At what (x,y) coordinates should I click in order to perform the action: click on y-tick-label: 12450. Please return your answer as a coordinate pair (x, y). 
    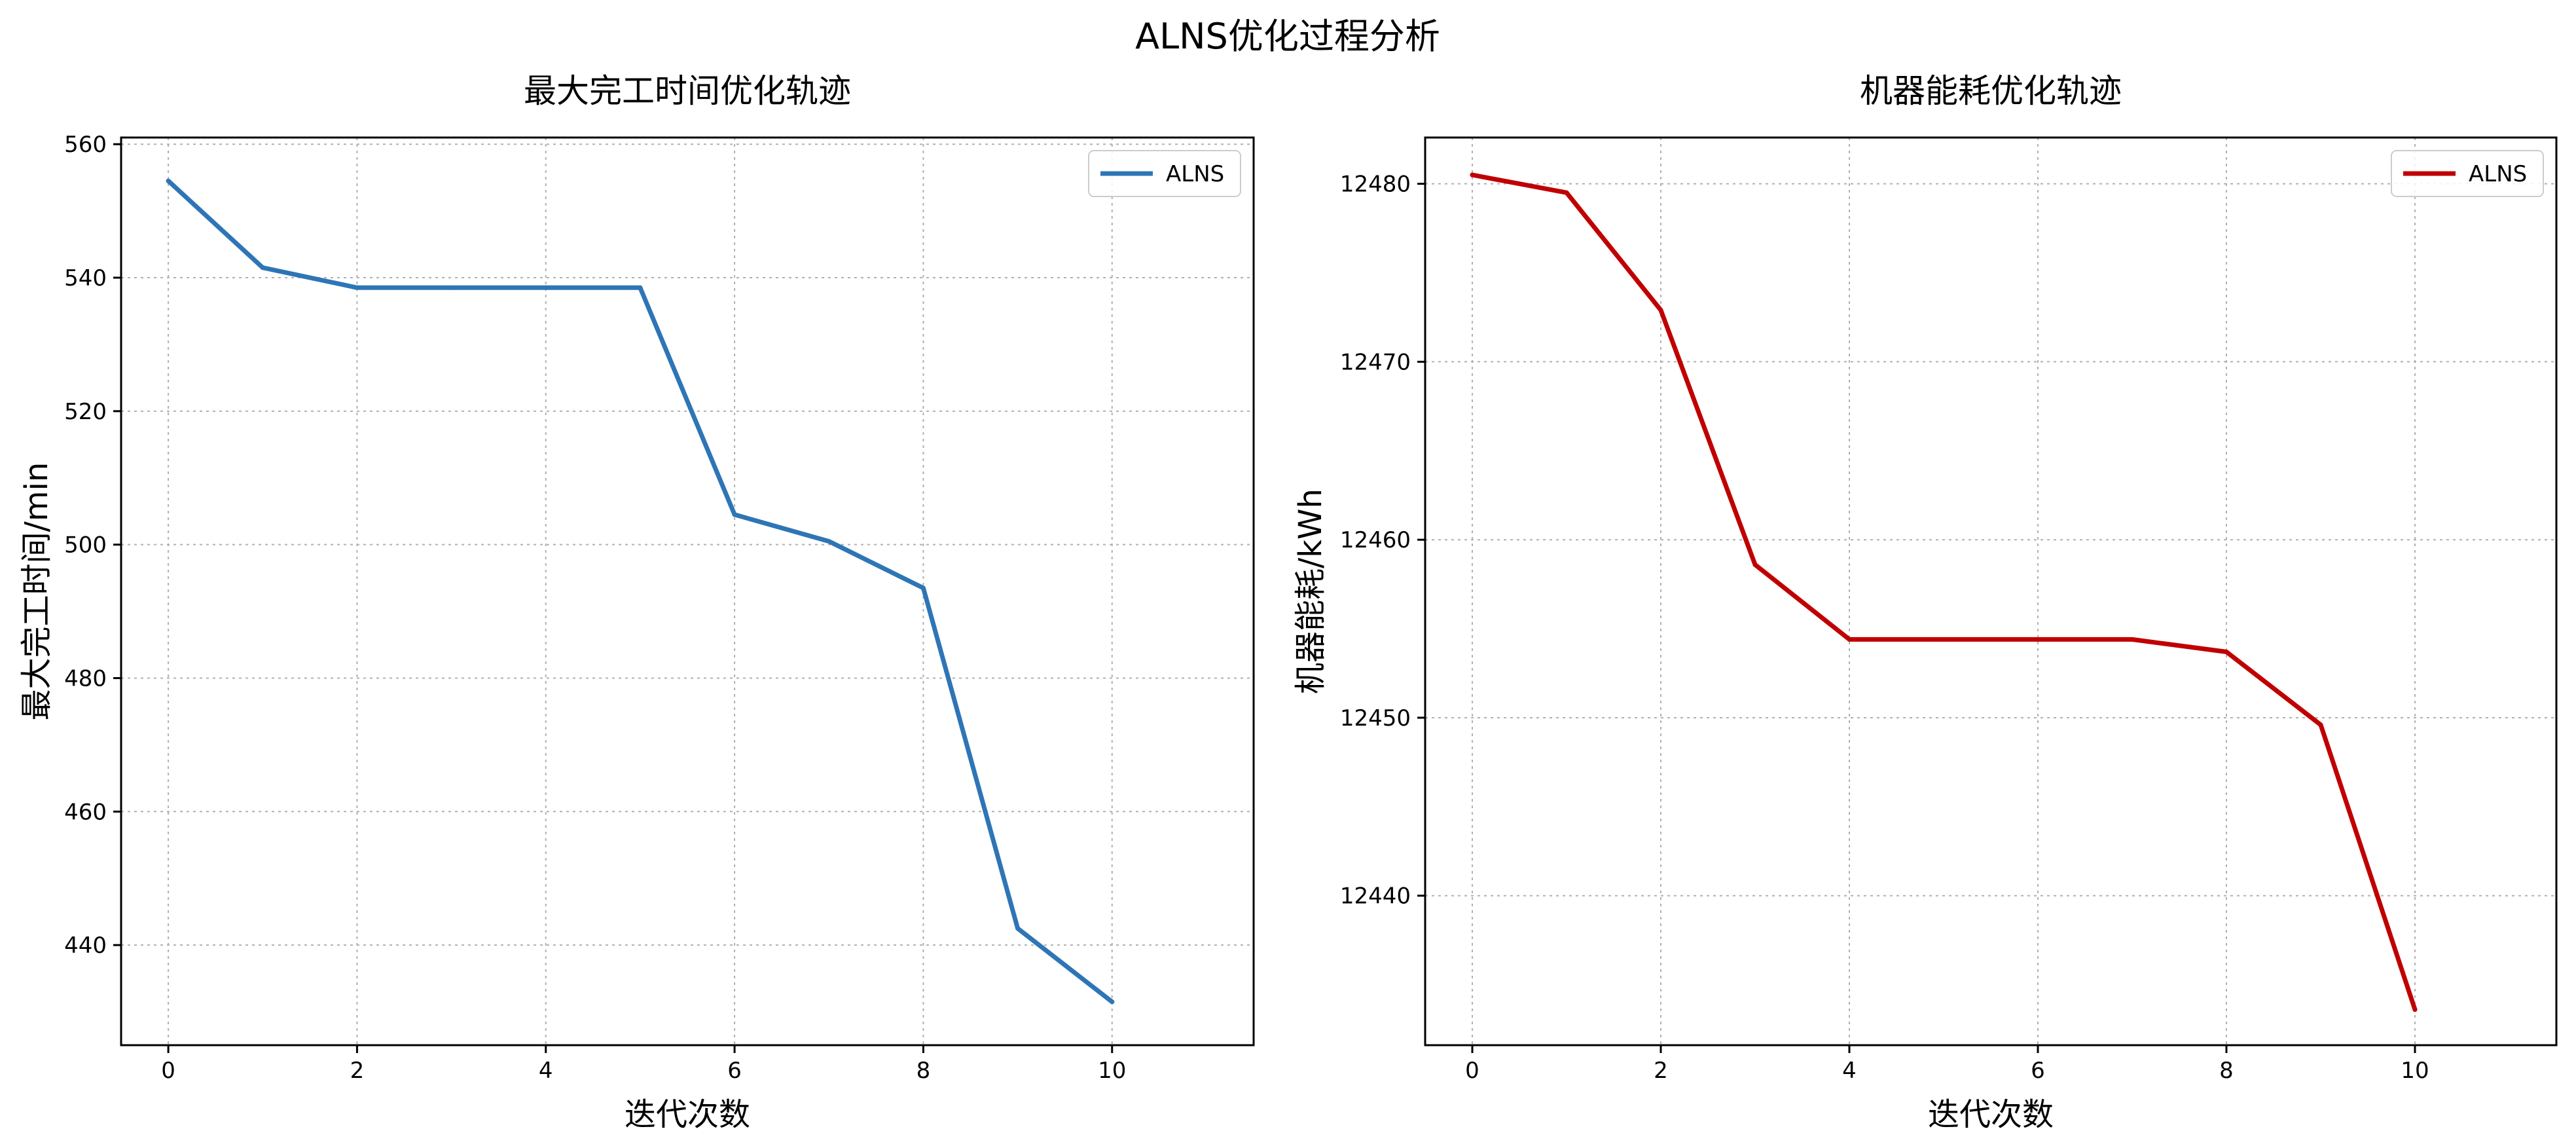
    Looking at the image, I should click on (1375, 718).